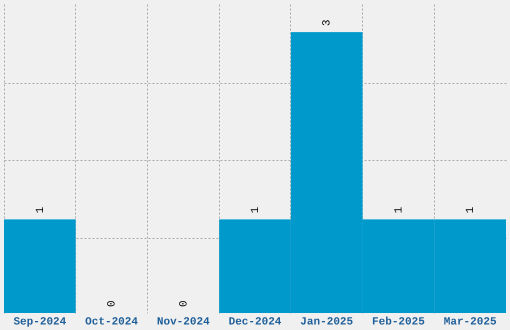 This screenshot has height=330, width=510. What do you see at coordinates (40, 322) in the screenshot?
I see `x-tick-label: Sep-2024` at bounding box center [40, 322].